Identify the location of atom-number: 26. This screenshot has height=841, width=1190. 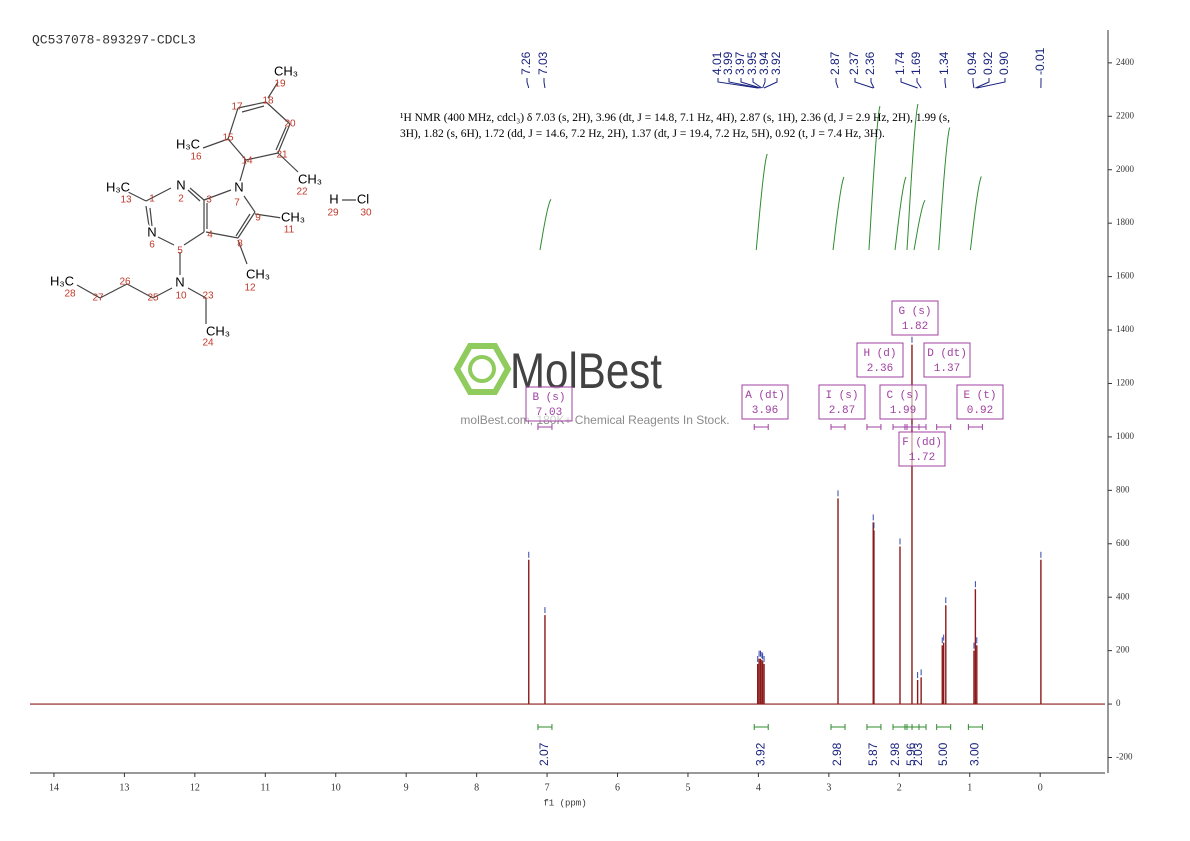
(125, 282).